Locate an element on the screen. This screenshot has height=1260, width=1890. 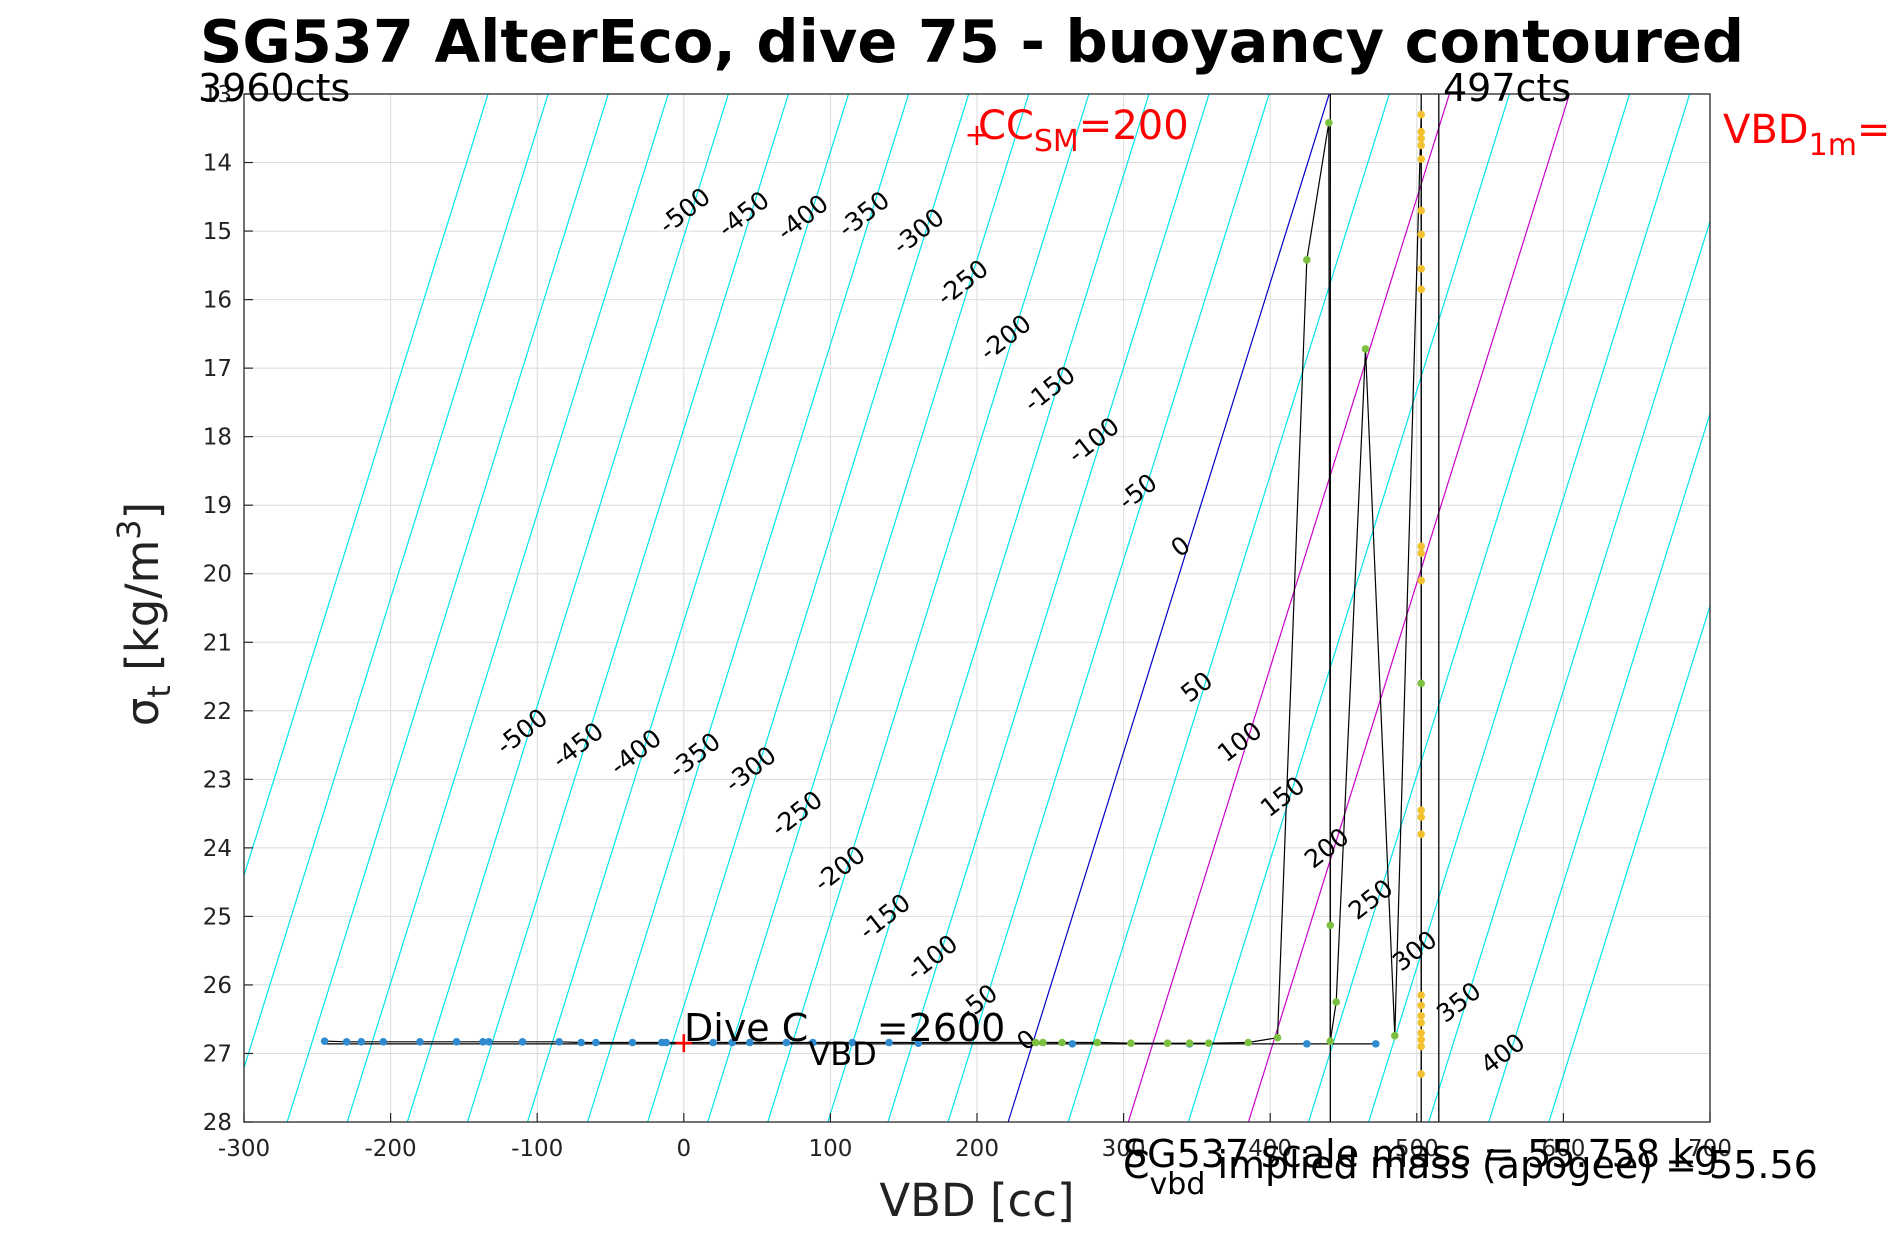
x-tick-label: 500 is located at coordinates (1417, 1149).